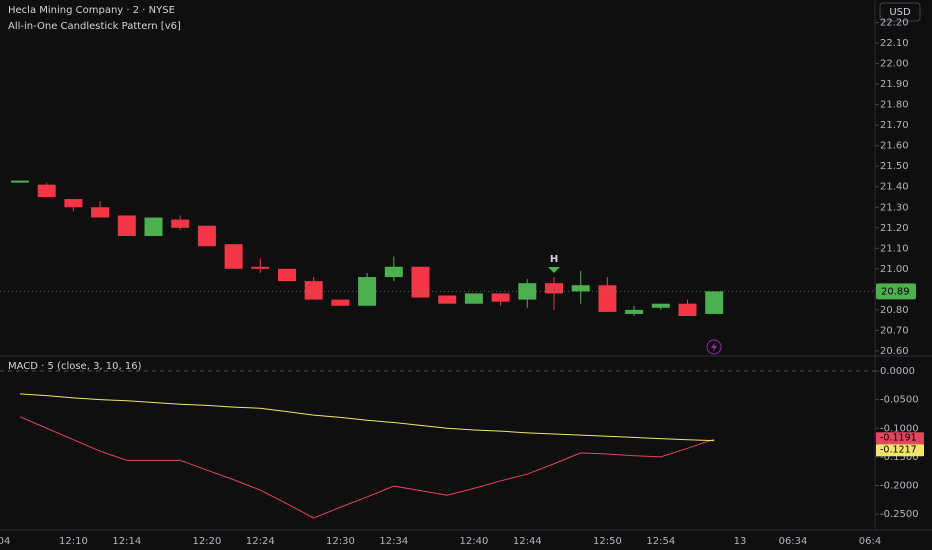 This screenshot has height=550, width=932. What do you see at coordinates (894, 146) in the screenshot?
I see `y-tick-label: 21.60` at bounding box center [894, 146].